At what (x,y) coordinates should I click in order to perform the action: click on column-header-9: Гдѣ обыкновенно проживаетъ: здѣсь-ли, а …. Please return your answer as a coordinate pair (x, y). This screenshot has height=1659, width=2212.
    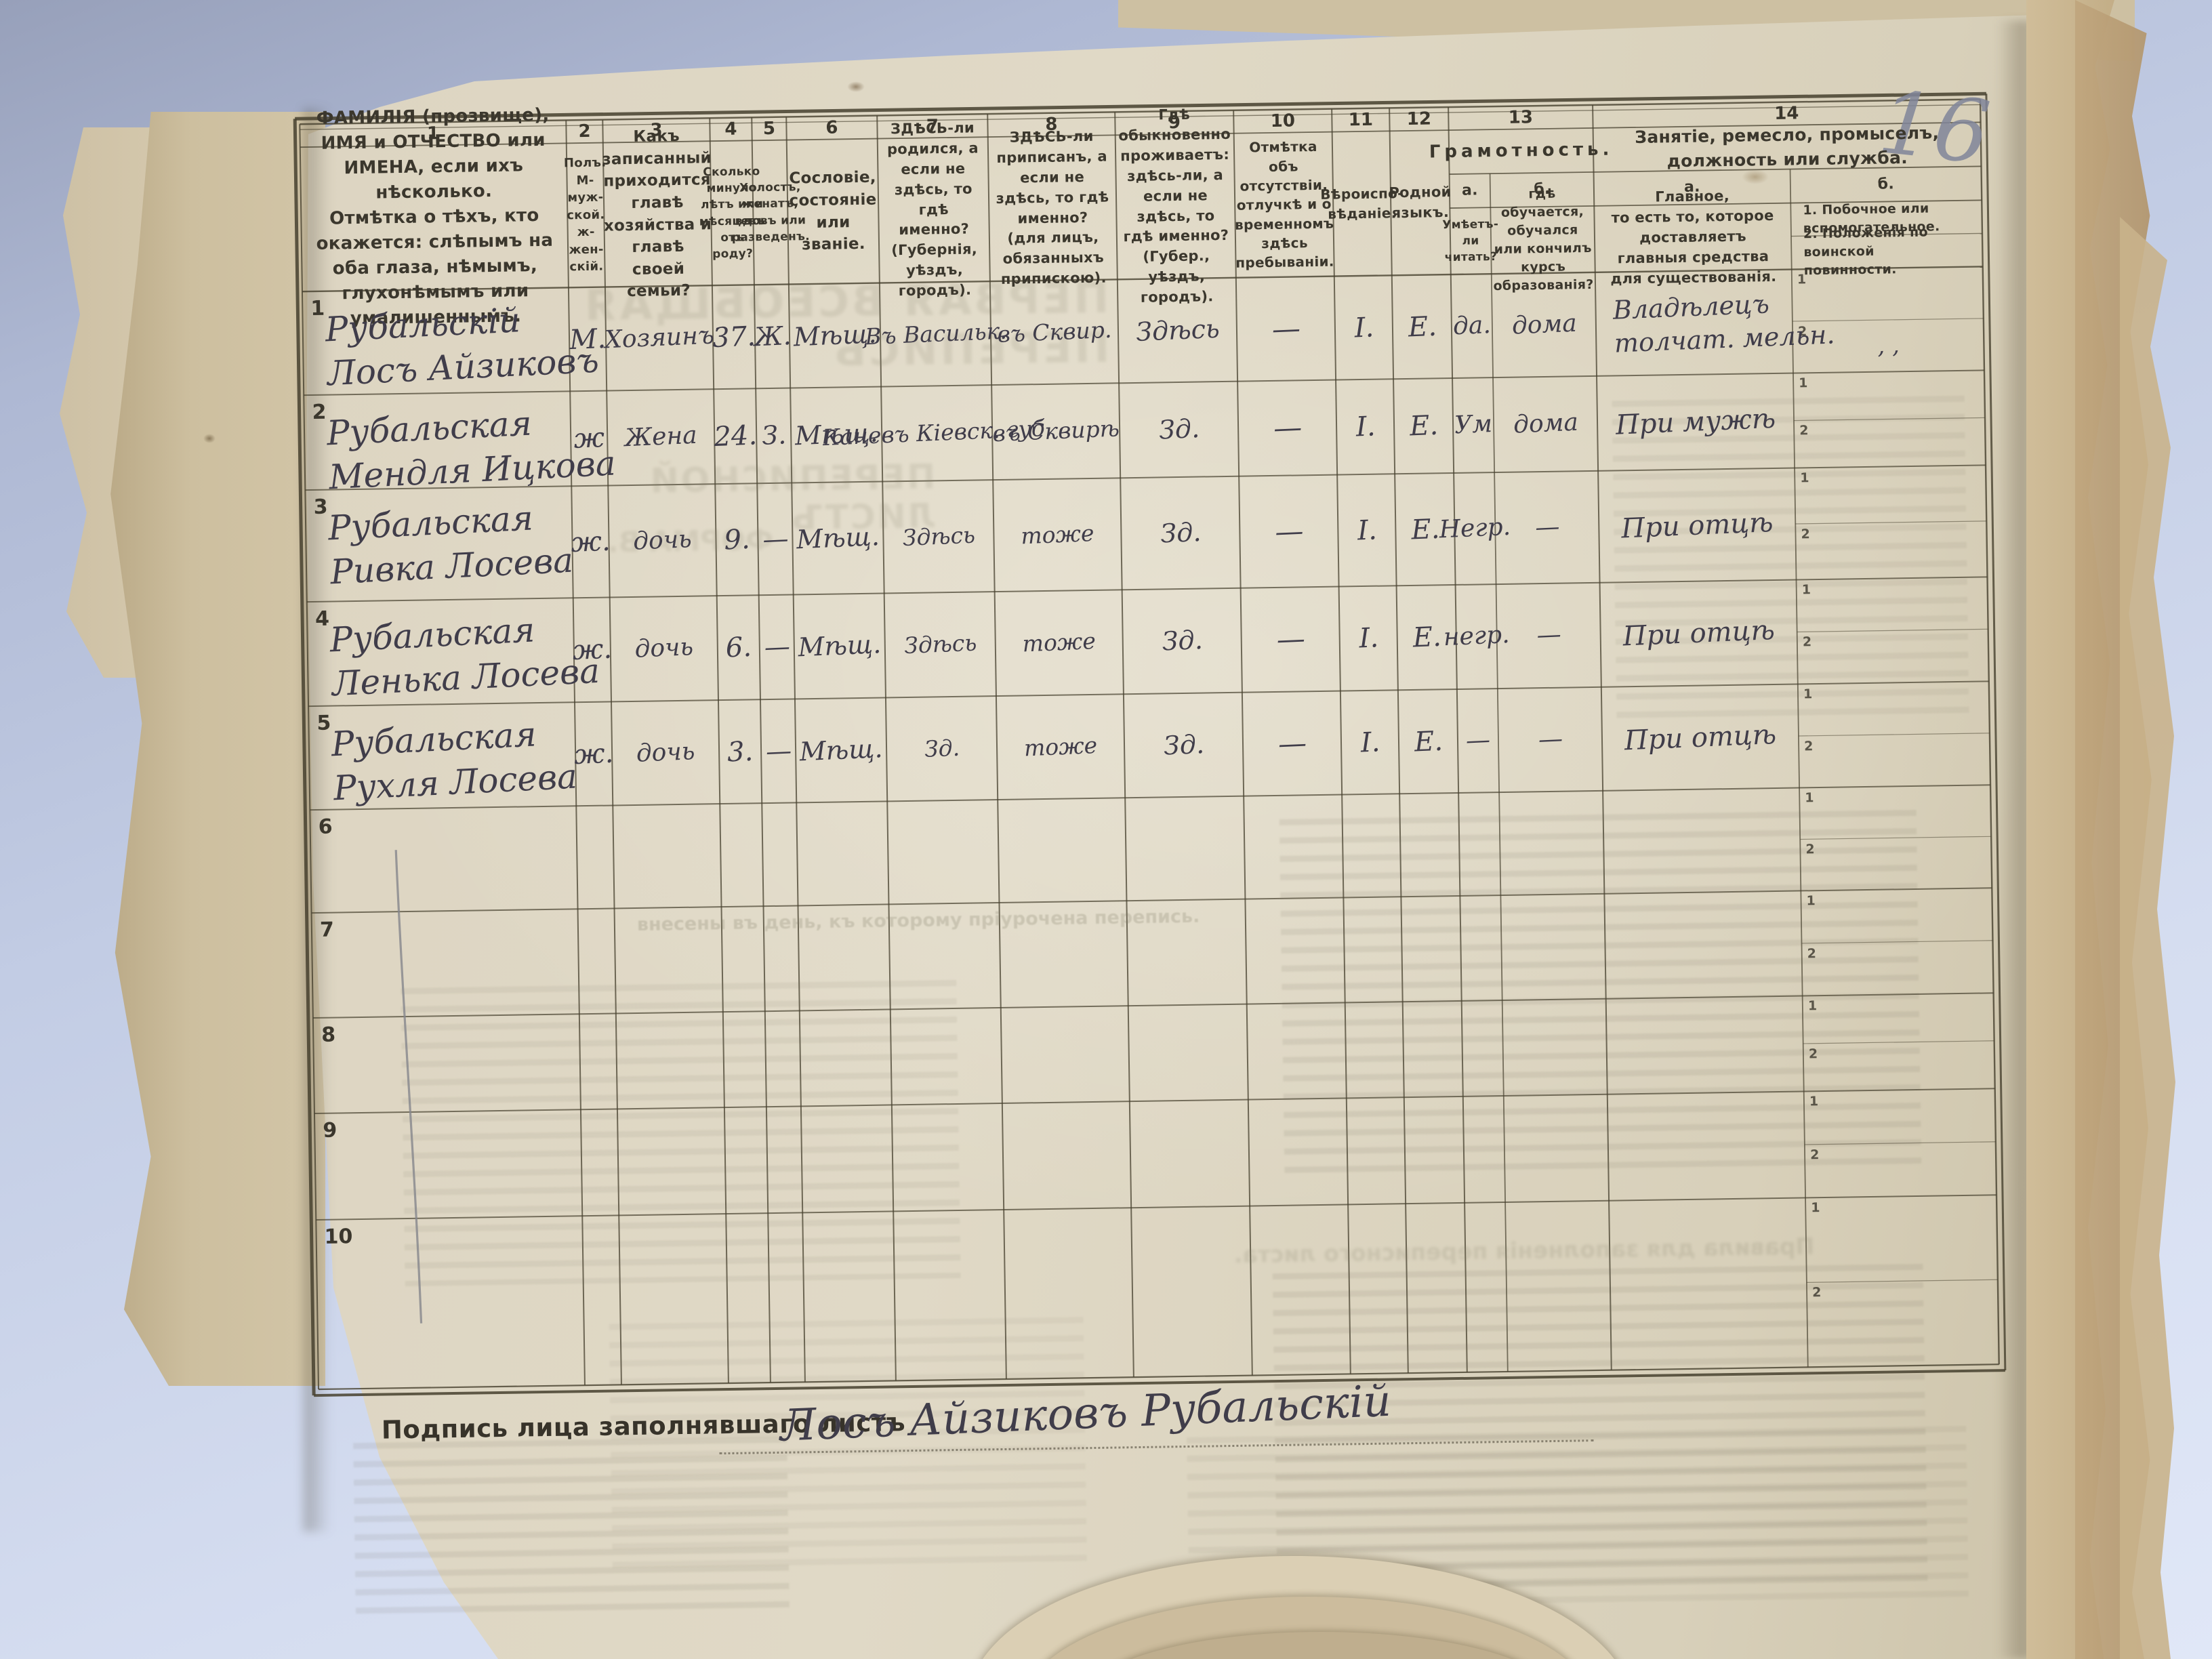
    Looking at the image, I should click on (1175, 206).